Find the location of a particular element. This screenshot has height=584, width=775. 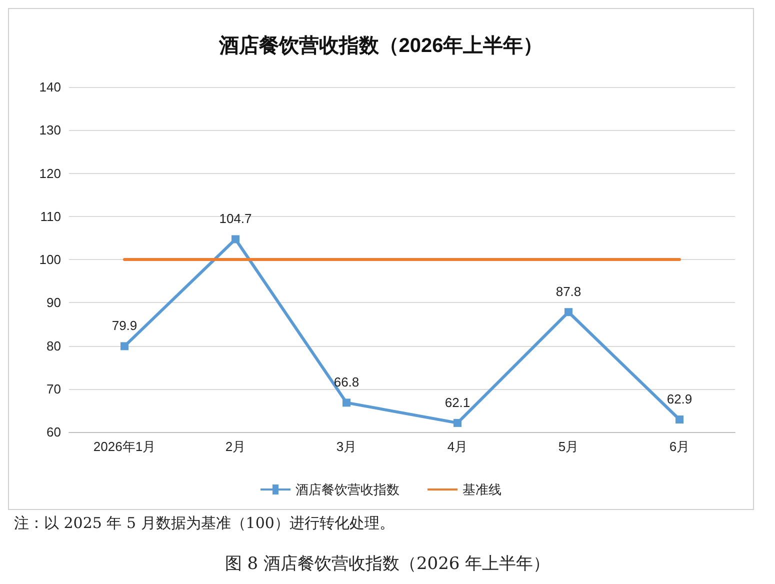

x-tick-label: 5月 is located at coordinates (568, 446).